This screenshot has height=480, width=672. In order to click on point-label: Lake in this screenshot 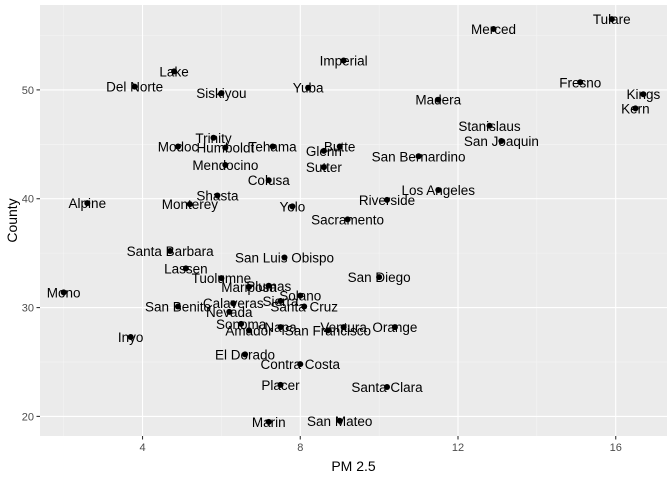, I will do `click(173, 71)`.